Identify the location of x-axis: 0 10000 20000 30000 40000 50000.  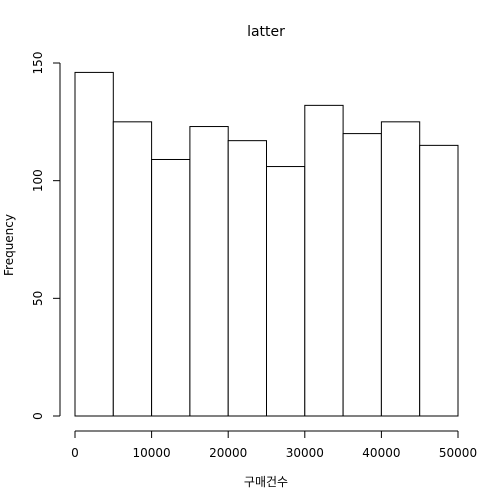
(274, 445).